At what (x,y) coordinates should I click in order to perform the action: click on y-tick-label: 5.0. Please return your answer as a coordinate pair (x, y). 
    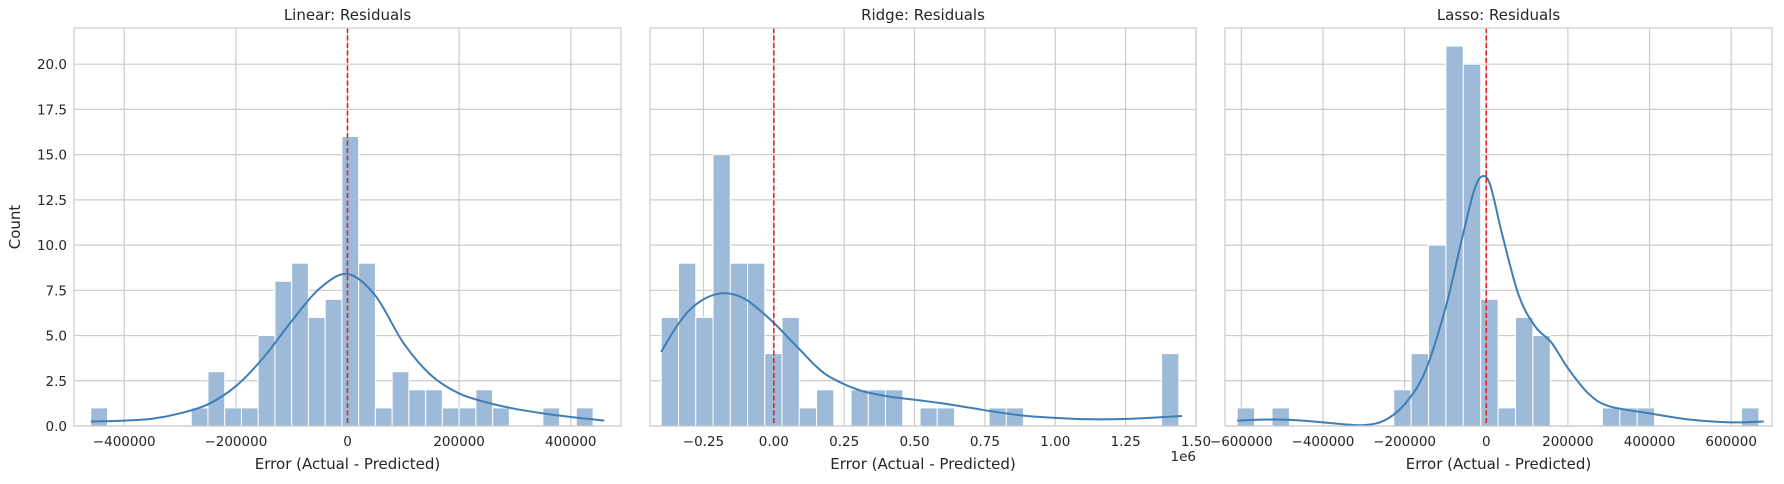
    Looking at the image, I should click on (56, 337).